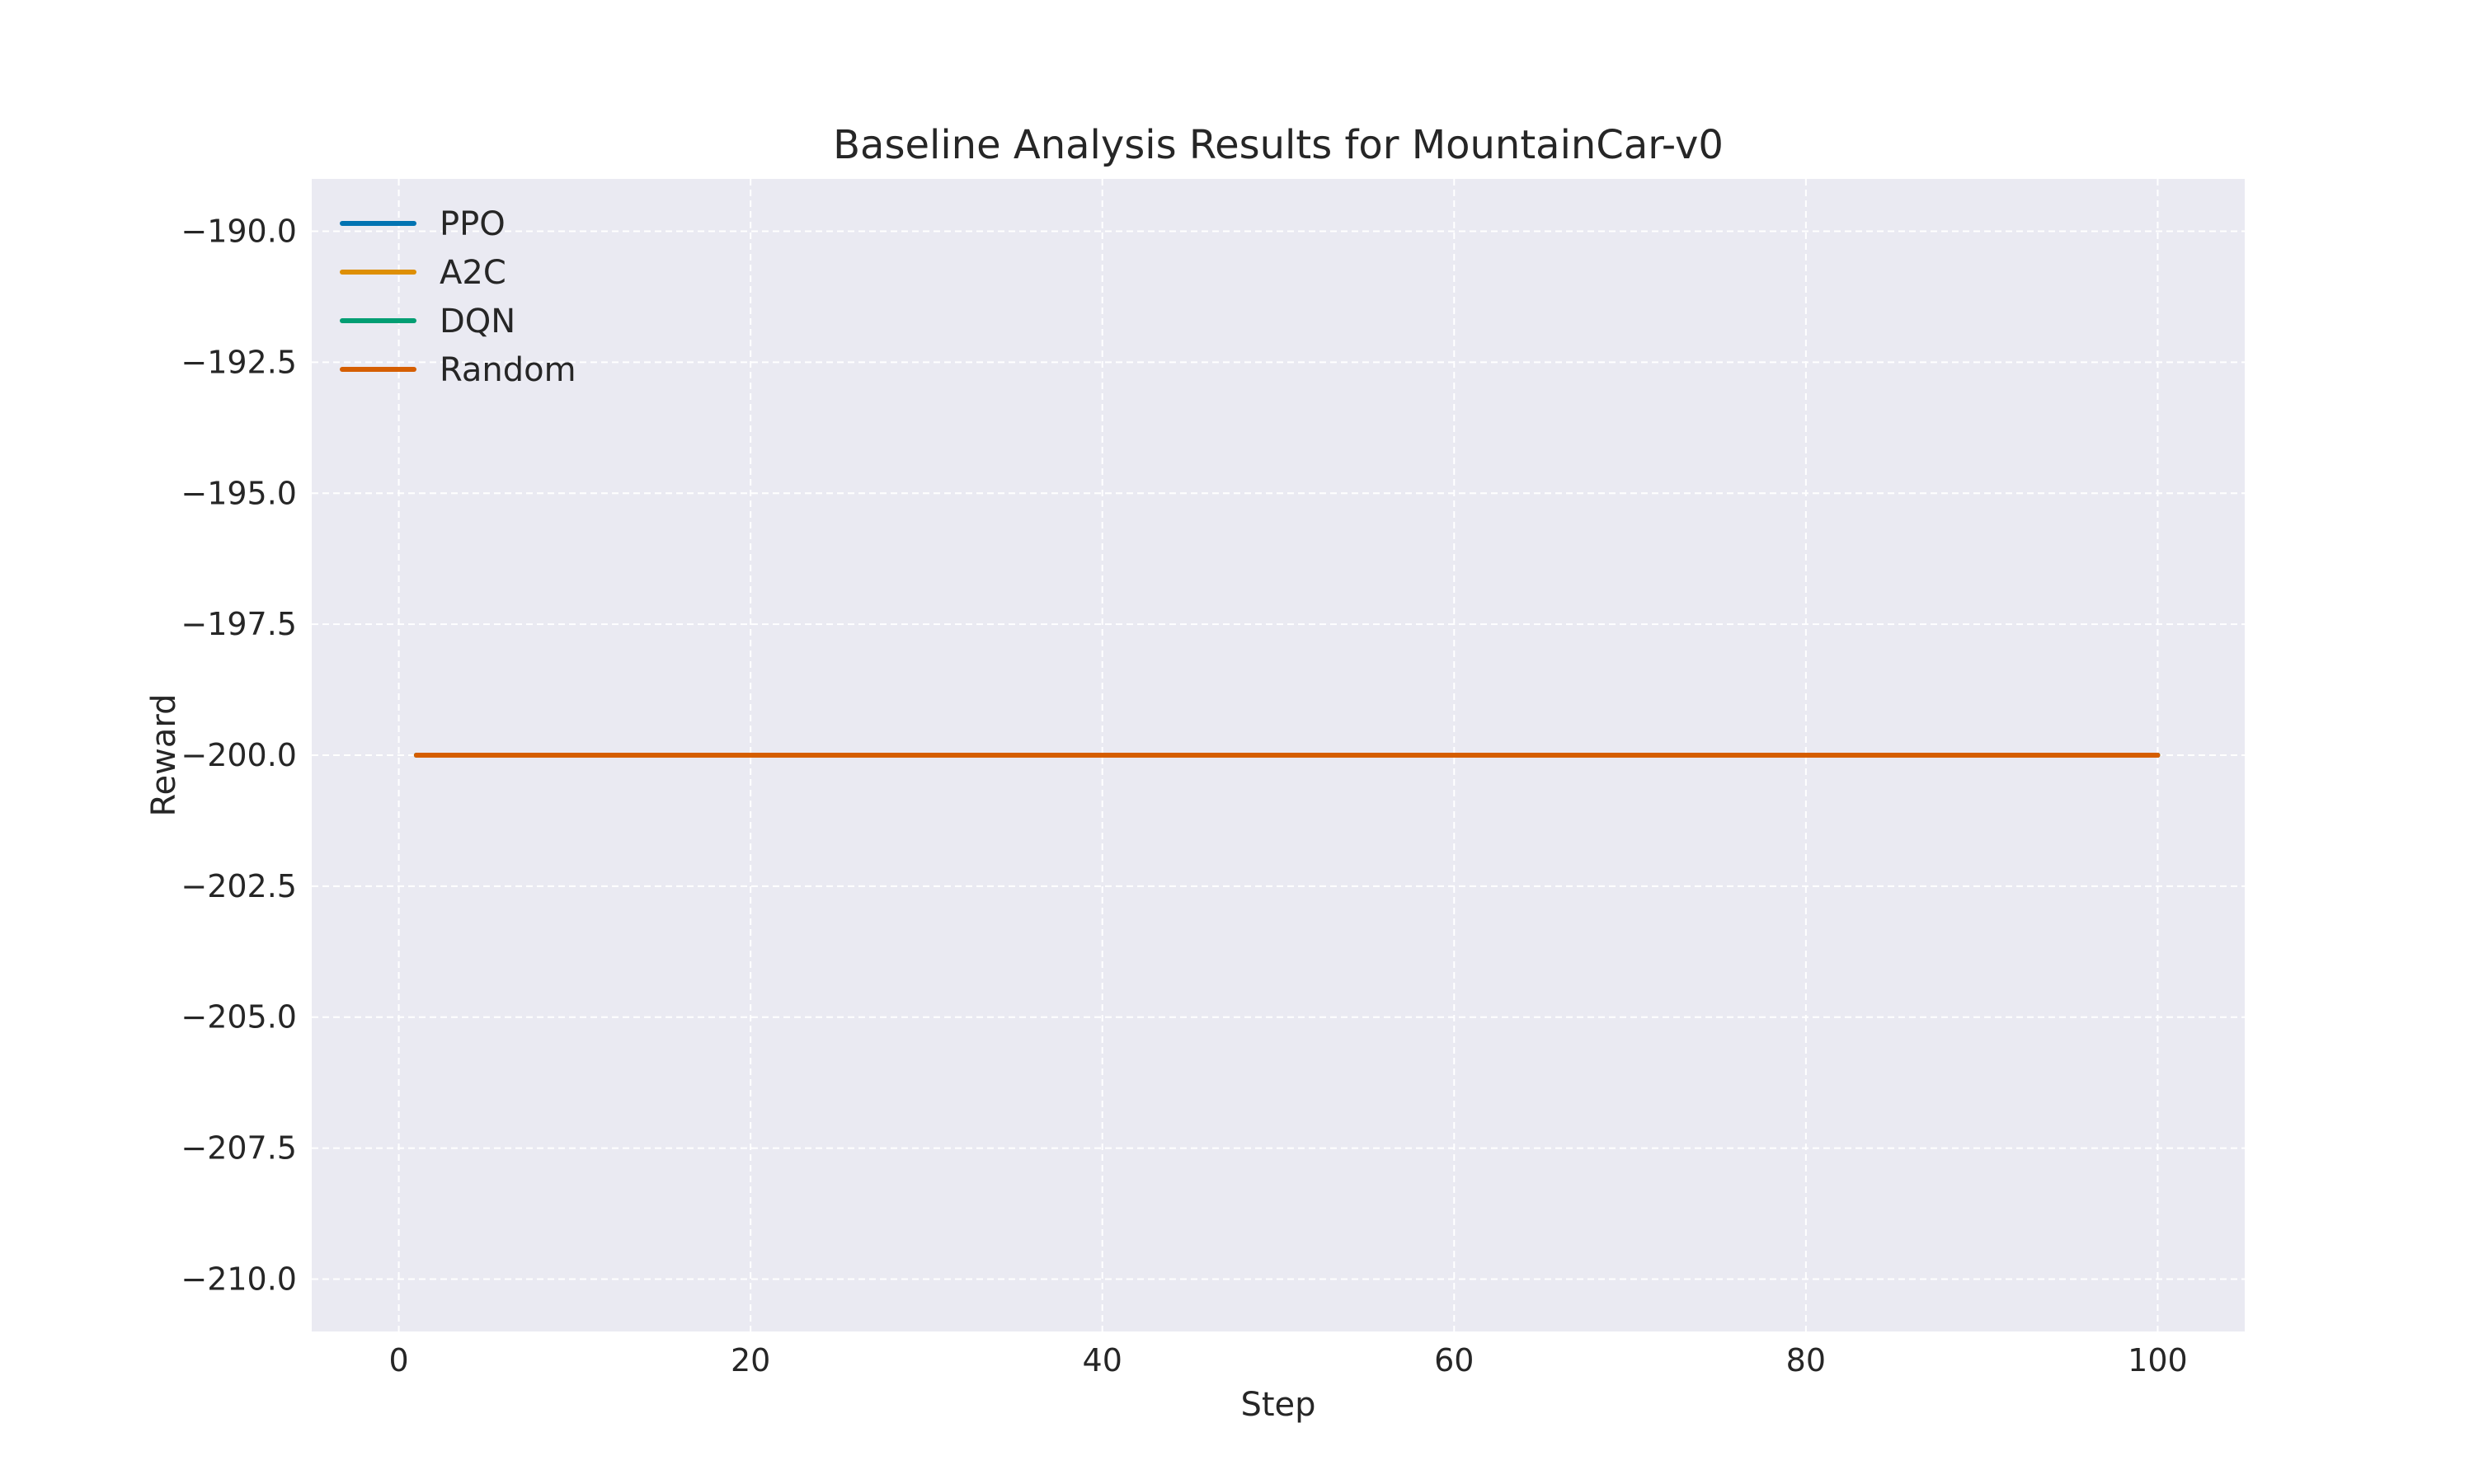 This screenshot has height=1484, width=2474. Describe the element at coordinates (164, 755) in the screenshot. I see `y-axis-label: Reward` at that location.